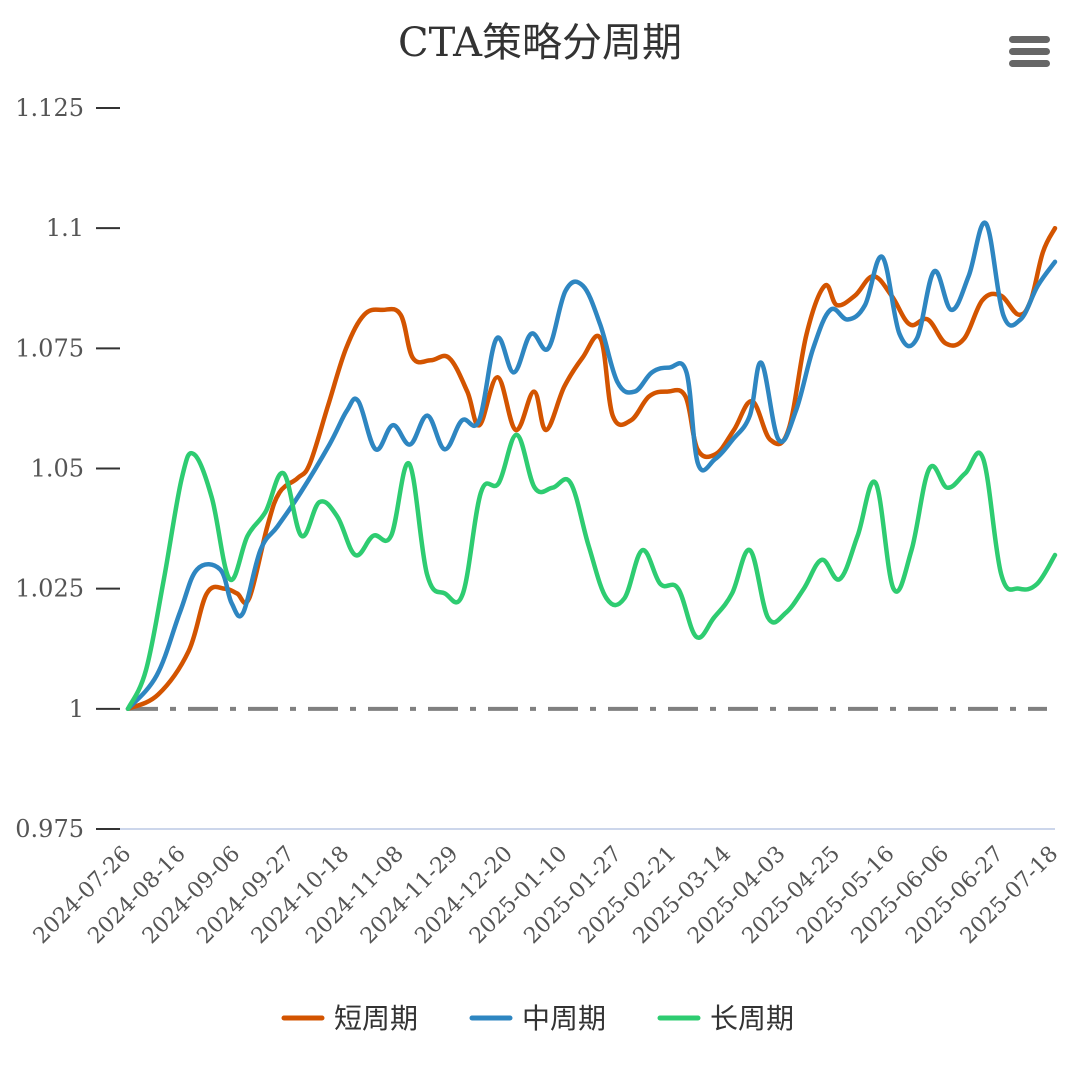 This screenshot has height=1080, width=1080. Describe the element at coordinates (49, 589) in the screenshot. I see `y-tick-label: 1.025` at that location.